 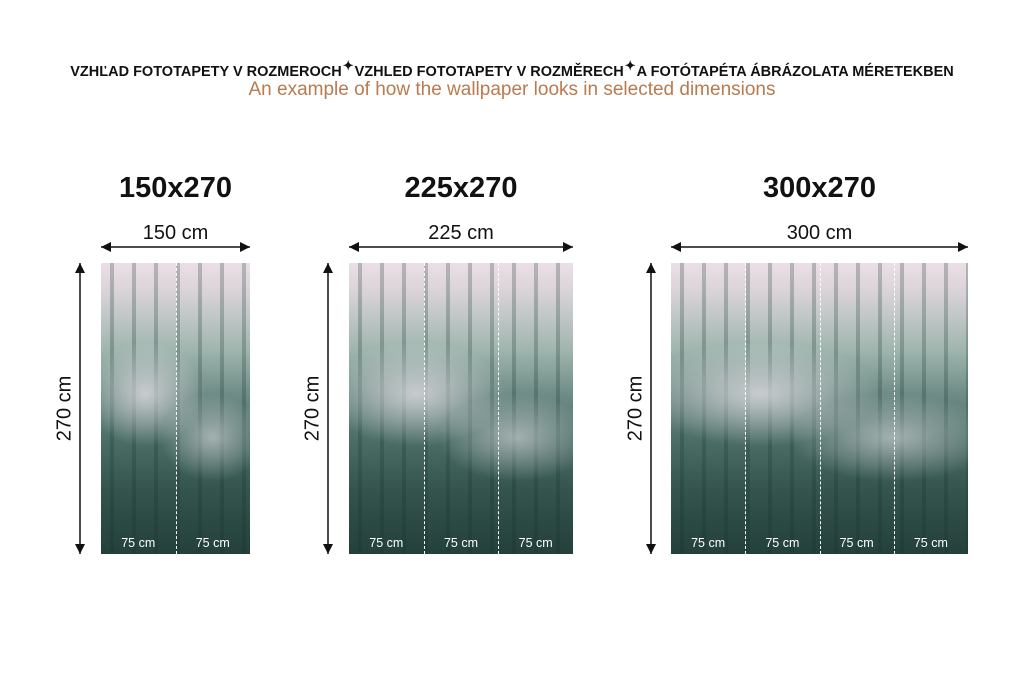 What do you see at coordinates (206, 72) in the screenshot?
I see `title-sk: VZHĽAD FOTOTAPETY V ROZMEROCH` at bounding box center [206, 72].